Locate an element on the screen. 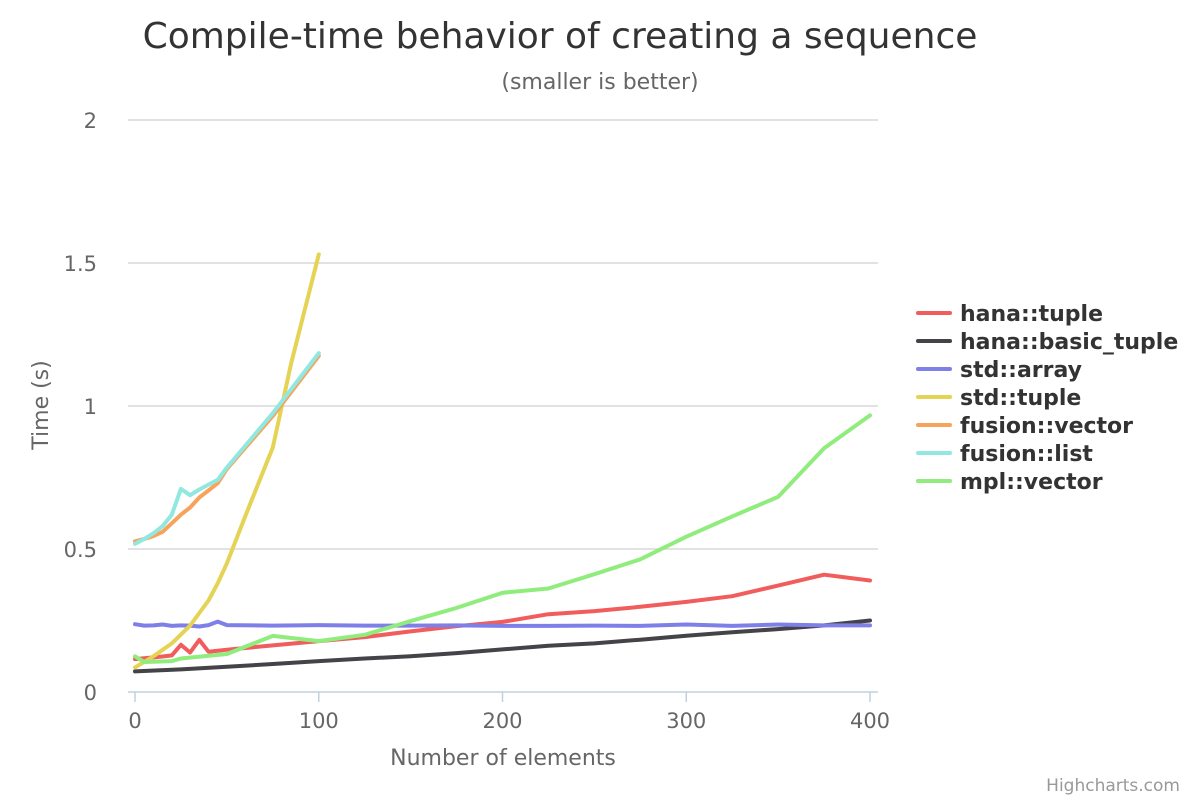 This screenshot has height=800, width=1200. legend-item: std::tuple is located at coordinates (998, 398).